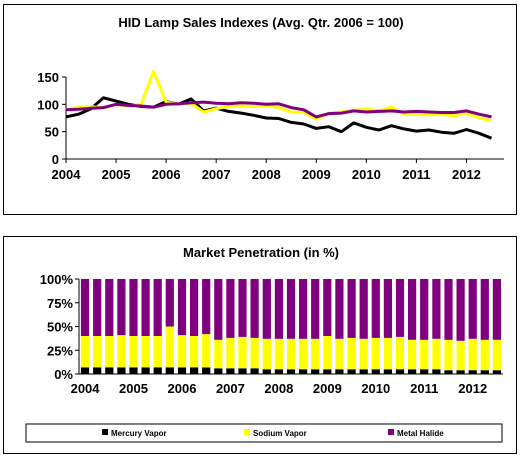 This screenshot has height=459, width=525. Describe the element at coordinates (139, 433) in the screenshot. I see `legend-label-1: Mercury Vapor` at that location.